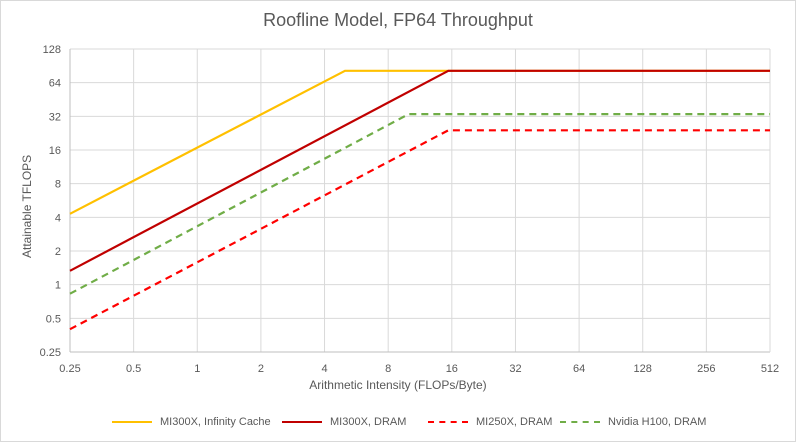 The width and height of the screenshot is (796, 442). Describe the element at coordinates (643, 369) in the screenshot. I see `x-tick-label: 128` at that location.